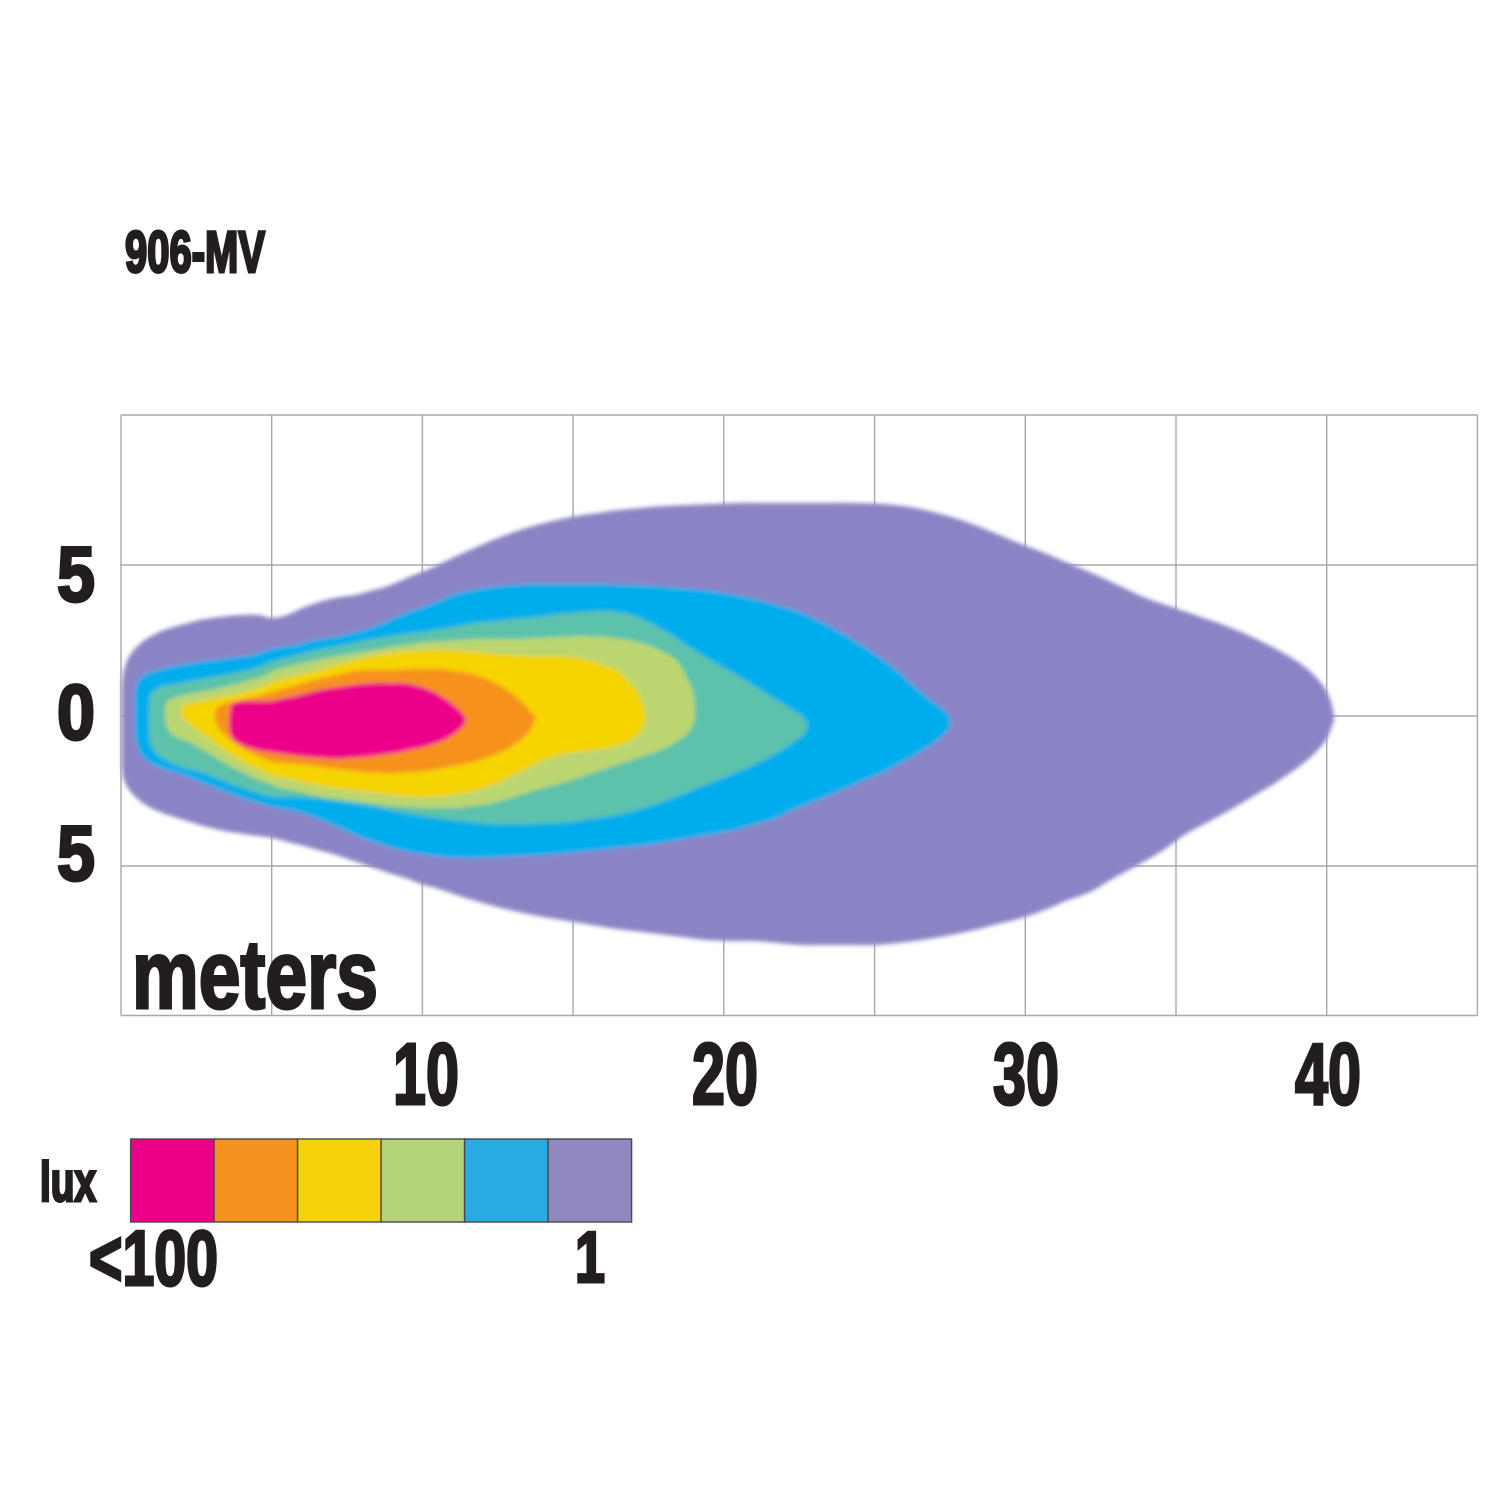 This screenshot has width=1500, height=1500. I want to click on svg-text: 40, so click(1328, 1074).